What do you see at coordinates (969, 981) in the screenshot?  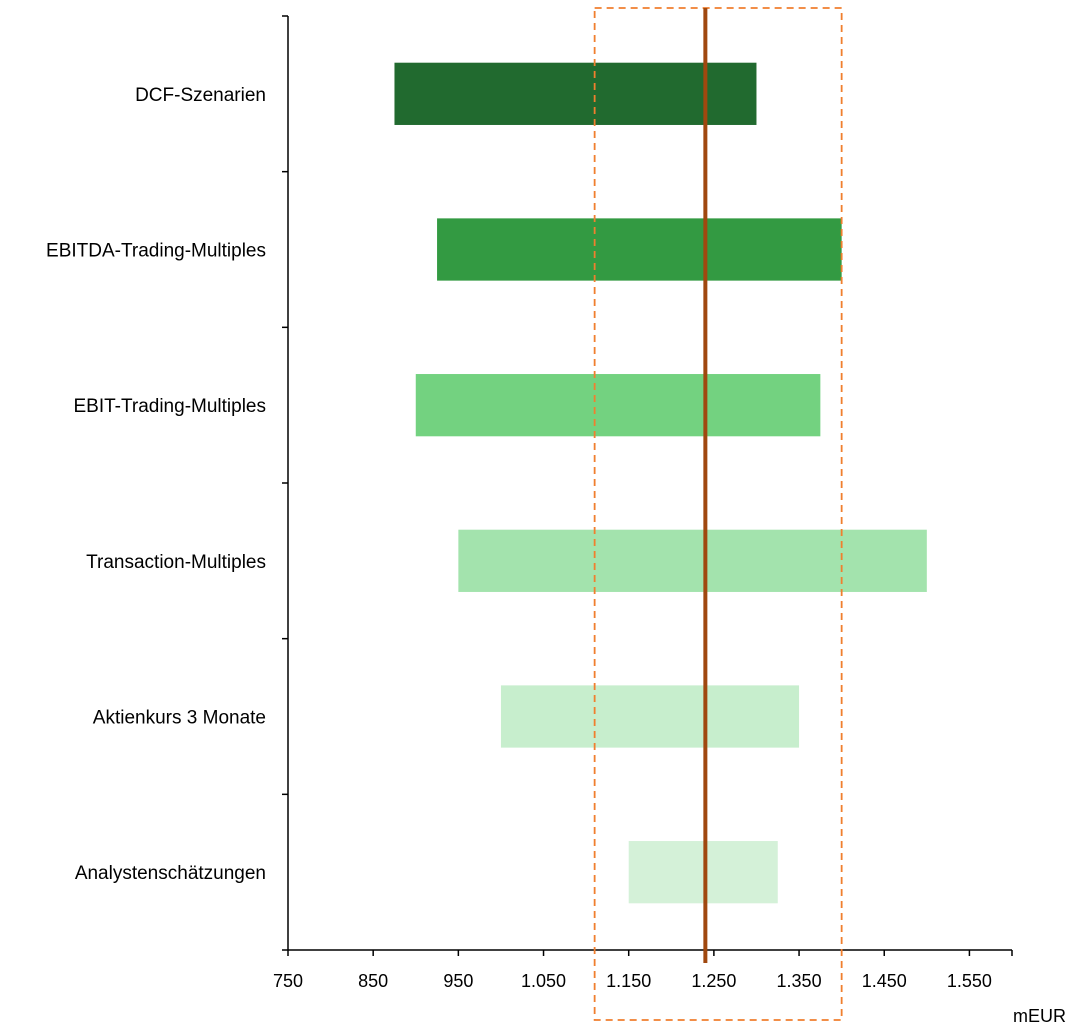 I see `x-tick-label-9: 1.550` at bounding box center [969, 981].